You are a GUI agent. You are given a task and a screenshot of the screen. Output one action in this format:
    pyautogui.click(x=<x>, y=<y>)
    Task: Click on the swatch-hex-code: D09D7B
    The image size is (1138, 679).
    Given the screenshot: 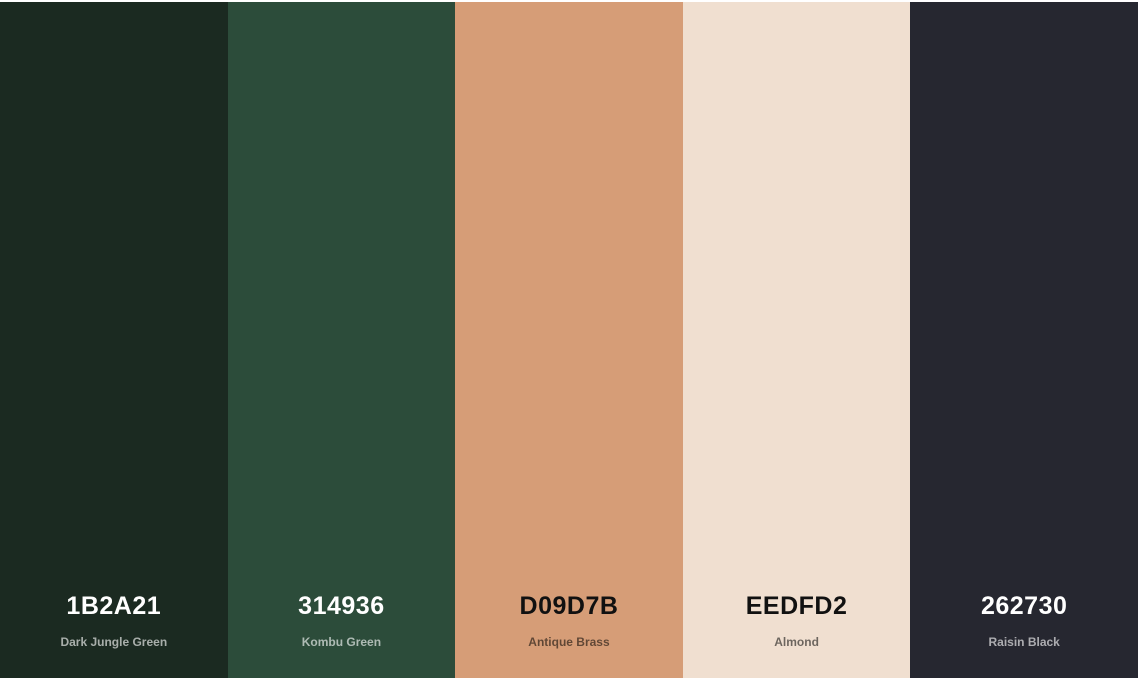 What is the action you would take?
    pyautogui.click(x=569, y=606)
    